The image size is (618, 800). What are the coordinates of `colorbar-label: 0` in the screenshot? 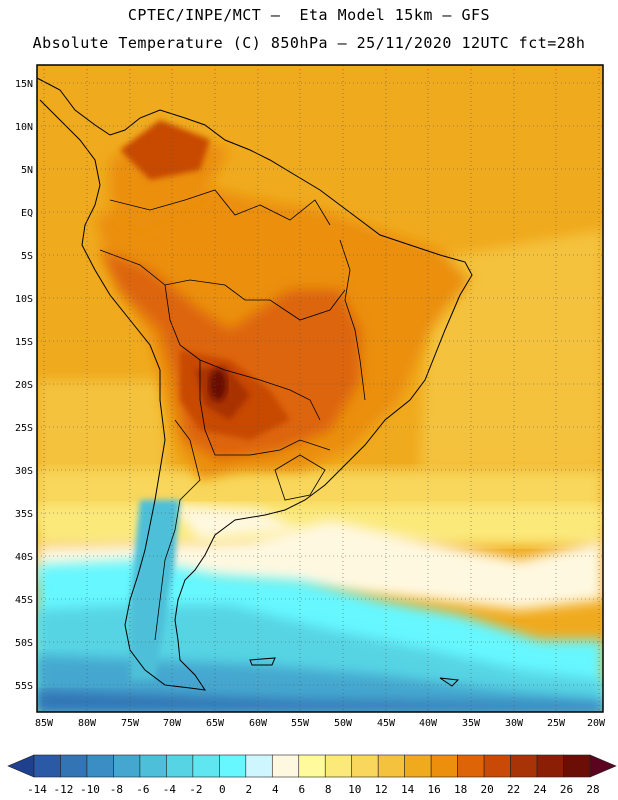 It's located at (222, 789).